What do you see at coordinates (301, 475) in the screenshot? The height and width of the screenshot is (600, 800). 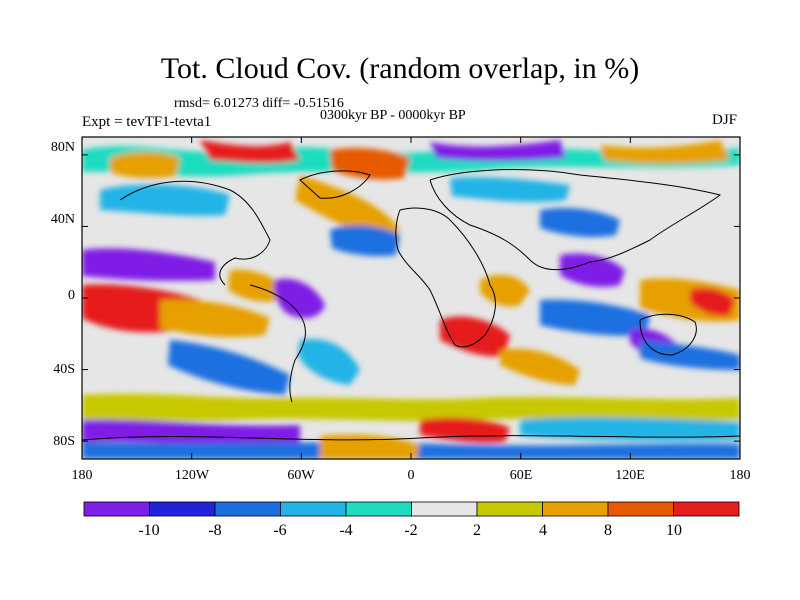 I see `lon-tick-label-60w: 60W` at bounding box center [301, 475].